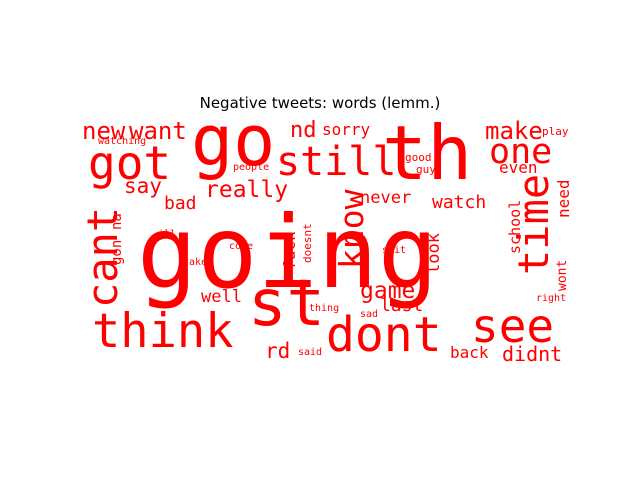 The height and width of the screenshot is (480, 640). Describe the element at coordinates (518, 167) in the screenshot. I see `word-even: even` at that location.